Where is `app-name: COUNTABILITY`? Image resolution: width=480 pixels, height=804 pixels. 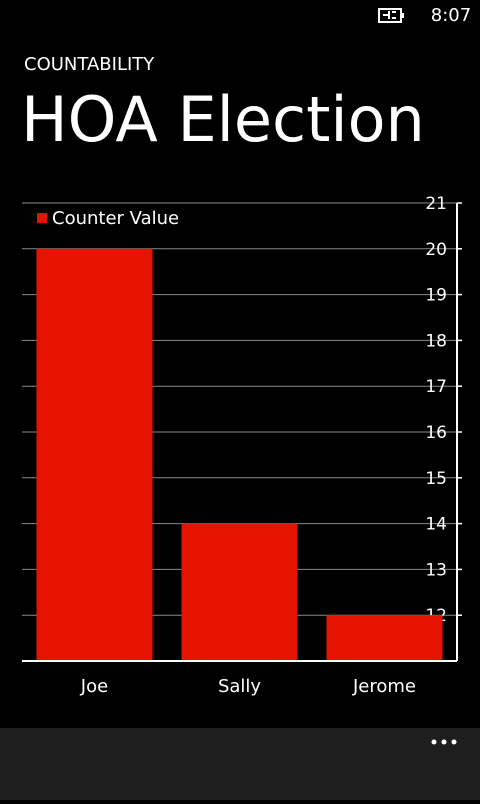 app-name: COUNTABILITY is located at coordinates (89, 64).